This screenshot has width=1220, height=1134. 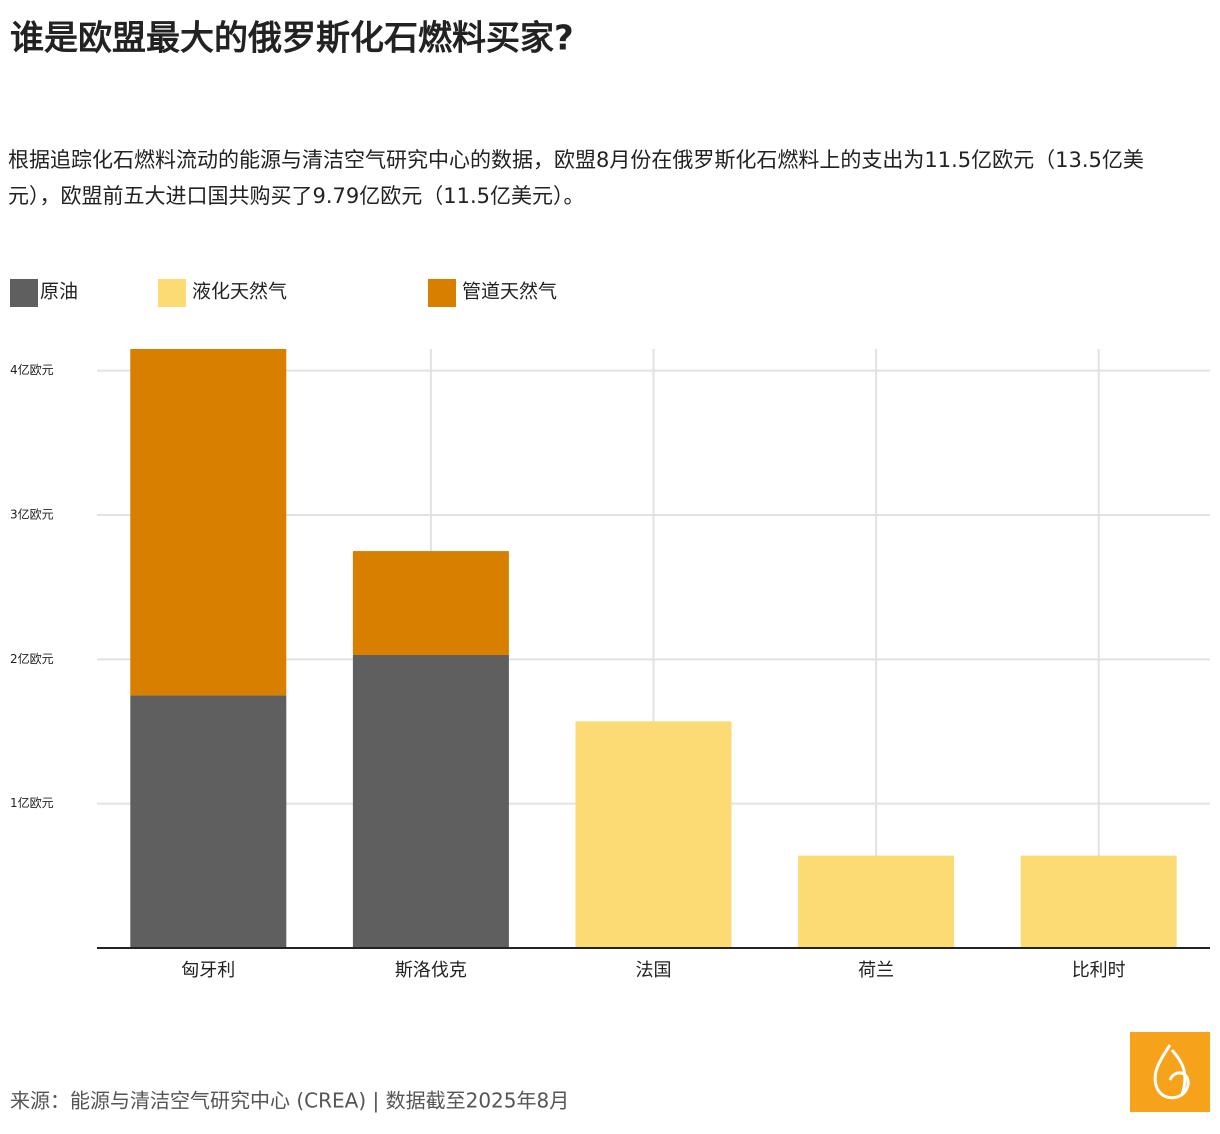 I want to click on x-tick-label: 法国, so click(x=654, y=970).